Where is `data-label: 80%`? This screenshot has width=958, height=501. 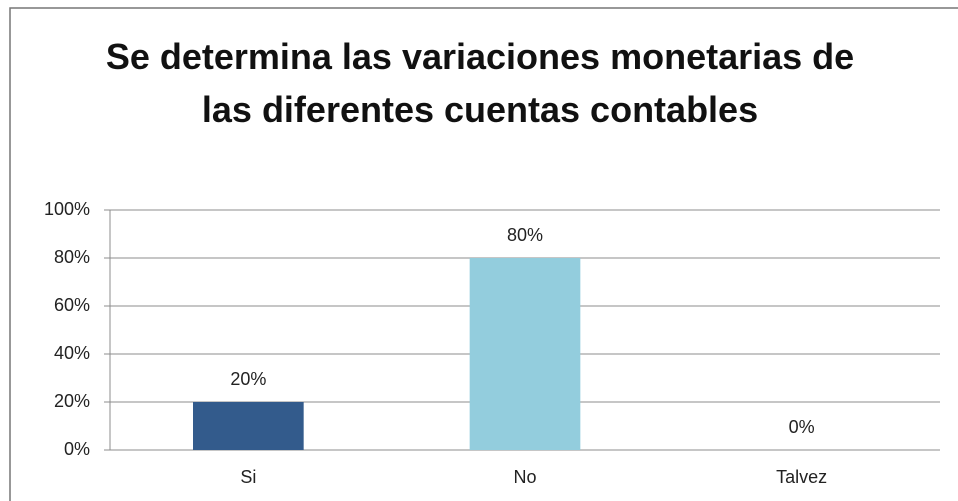 data-label: 80% is located at coordinates (525, 235).